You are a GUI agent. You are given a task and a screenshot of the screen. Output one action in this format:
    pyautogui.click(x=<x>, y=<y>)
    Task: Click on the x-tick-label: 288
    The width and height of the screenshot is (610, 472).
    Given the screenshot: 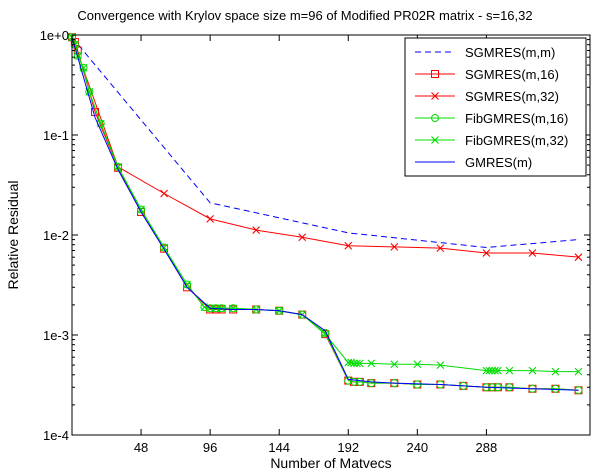 What is the action you would take?
    pyautogui.click(x=487, y=447)
    